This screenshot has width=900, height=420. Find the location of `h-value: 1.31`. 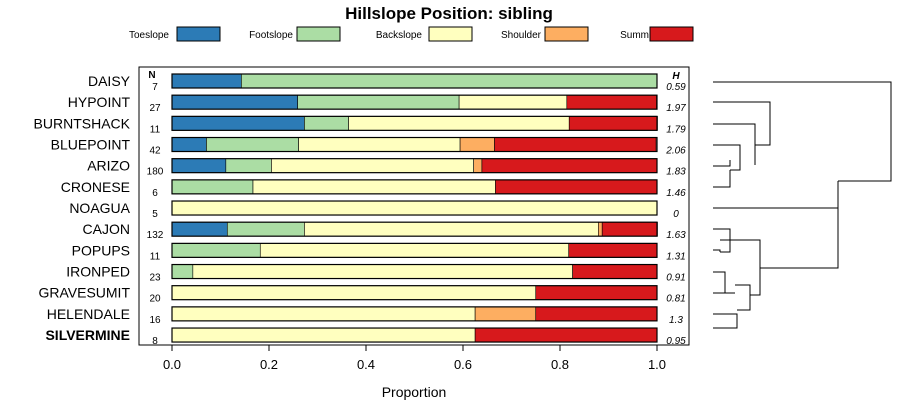

h-value: 1.31 is located at coordinates (675, 256).